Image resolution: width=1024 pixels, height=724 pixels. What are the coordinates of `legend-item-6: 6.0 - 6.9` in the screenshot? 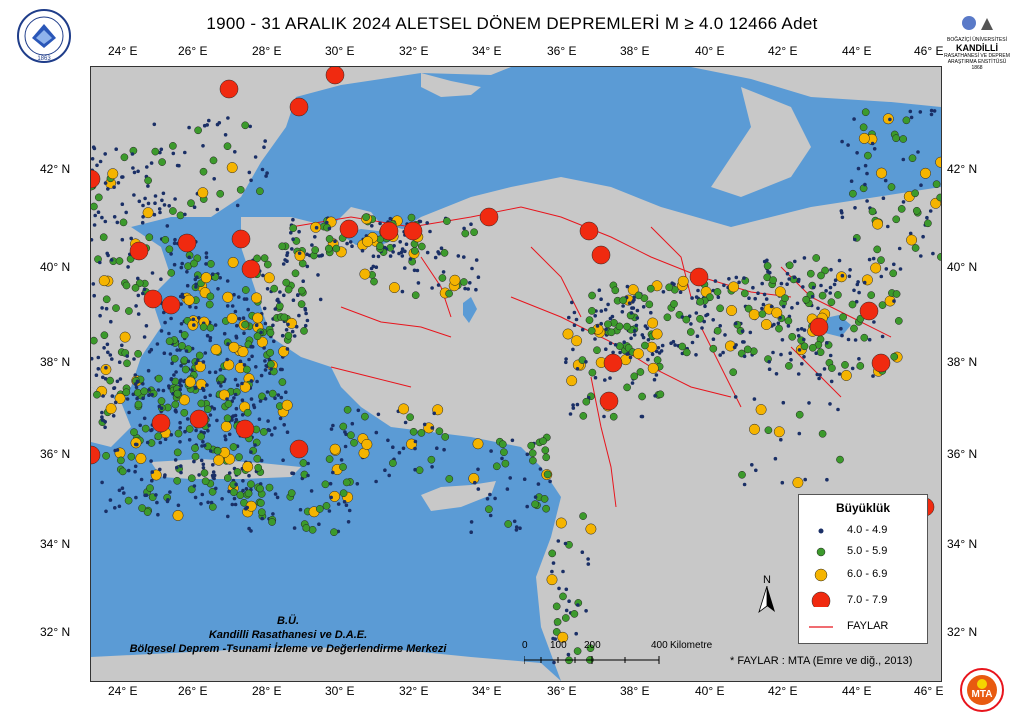 It's located at (865, 575).